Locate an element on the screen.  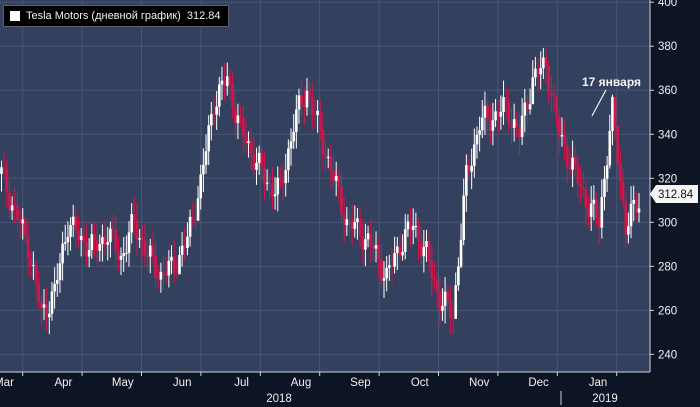
last-price-value: 312.84 is located at coordinates (676, 195).